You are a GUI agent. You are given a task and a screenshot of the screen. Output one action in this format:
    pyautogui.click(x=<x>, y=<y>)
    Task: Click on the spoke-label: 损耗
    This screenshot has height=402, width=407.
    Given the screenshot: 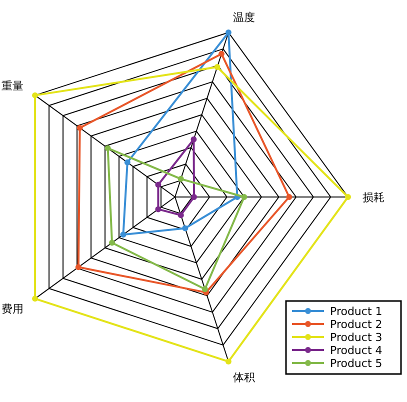 What is the action you would take?
    pyautogui.click(x=373, y=197)
    